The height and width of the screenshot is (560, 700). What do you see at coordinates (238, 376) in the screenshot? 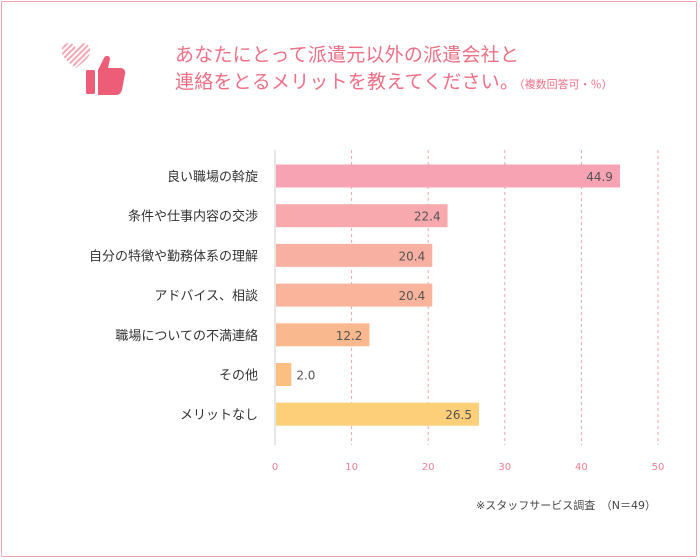
I see `category-label: その他` at bounding box center [238, 376].